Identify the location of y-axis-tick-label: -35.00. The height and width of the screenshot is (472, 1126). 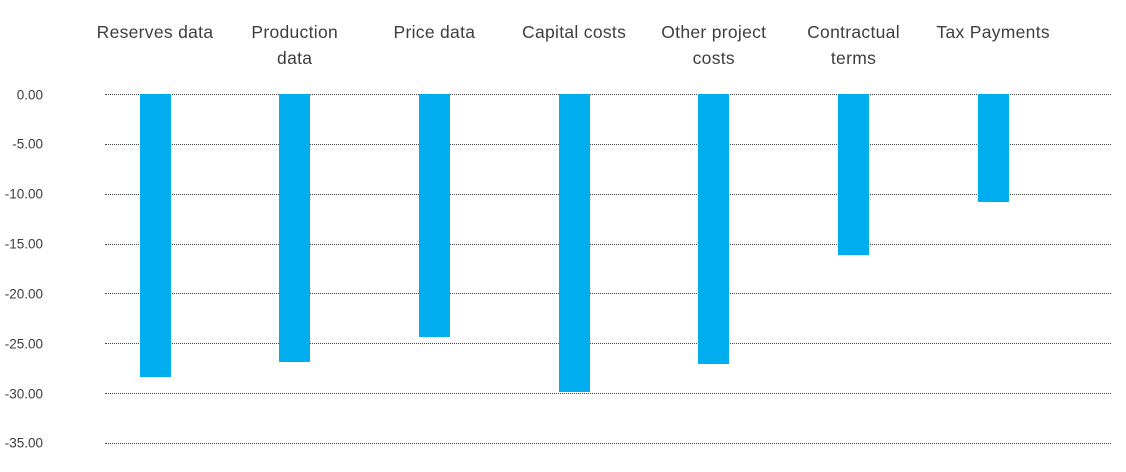
(23, 443).